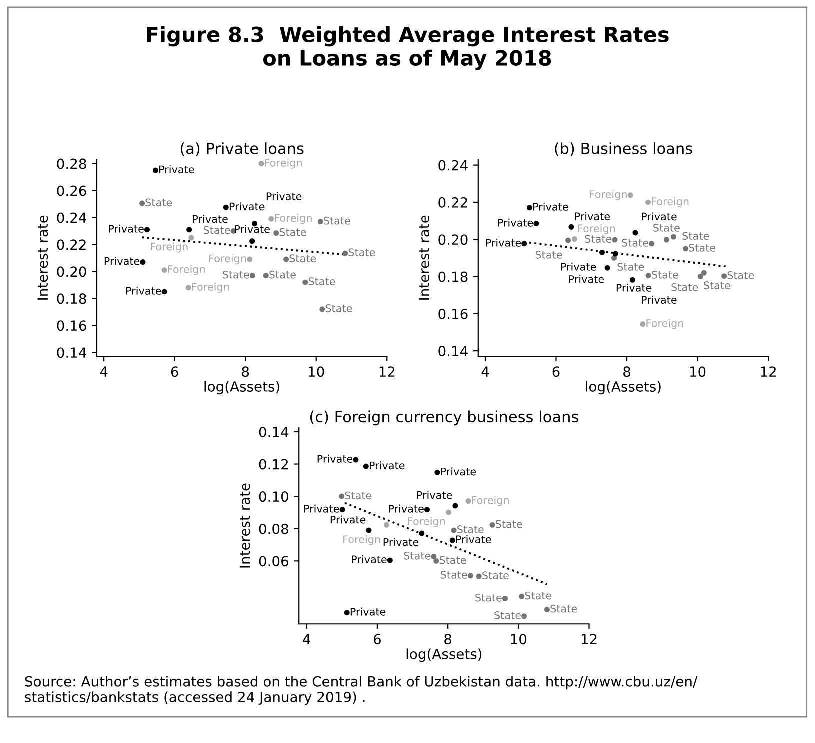 The height and width of the screenshot is (743, 815). What do you see at coordinates (71, 191) in the screenshot?
I see `y-tick-label: 0.26` at bounding box center [71, 191].